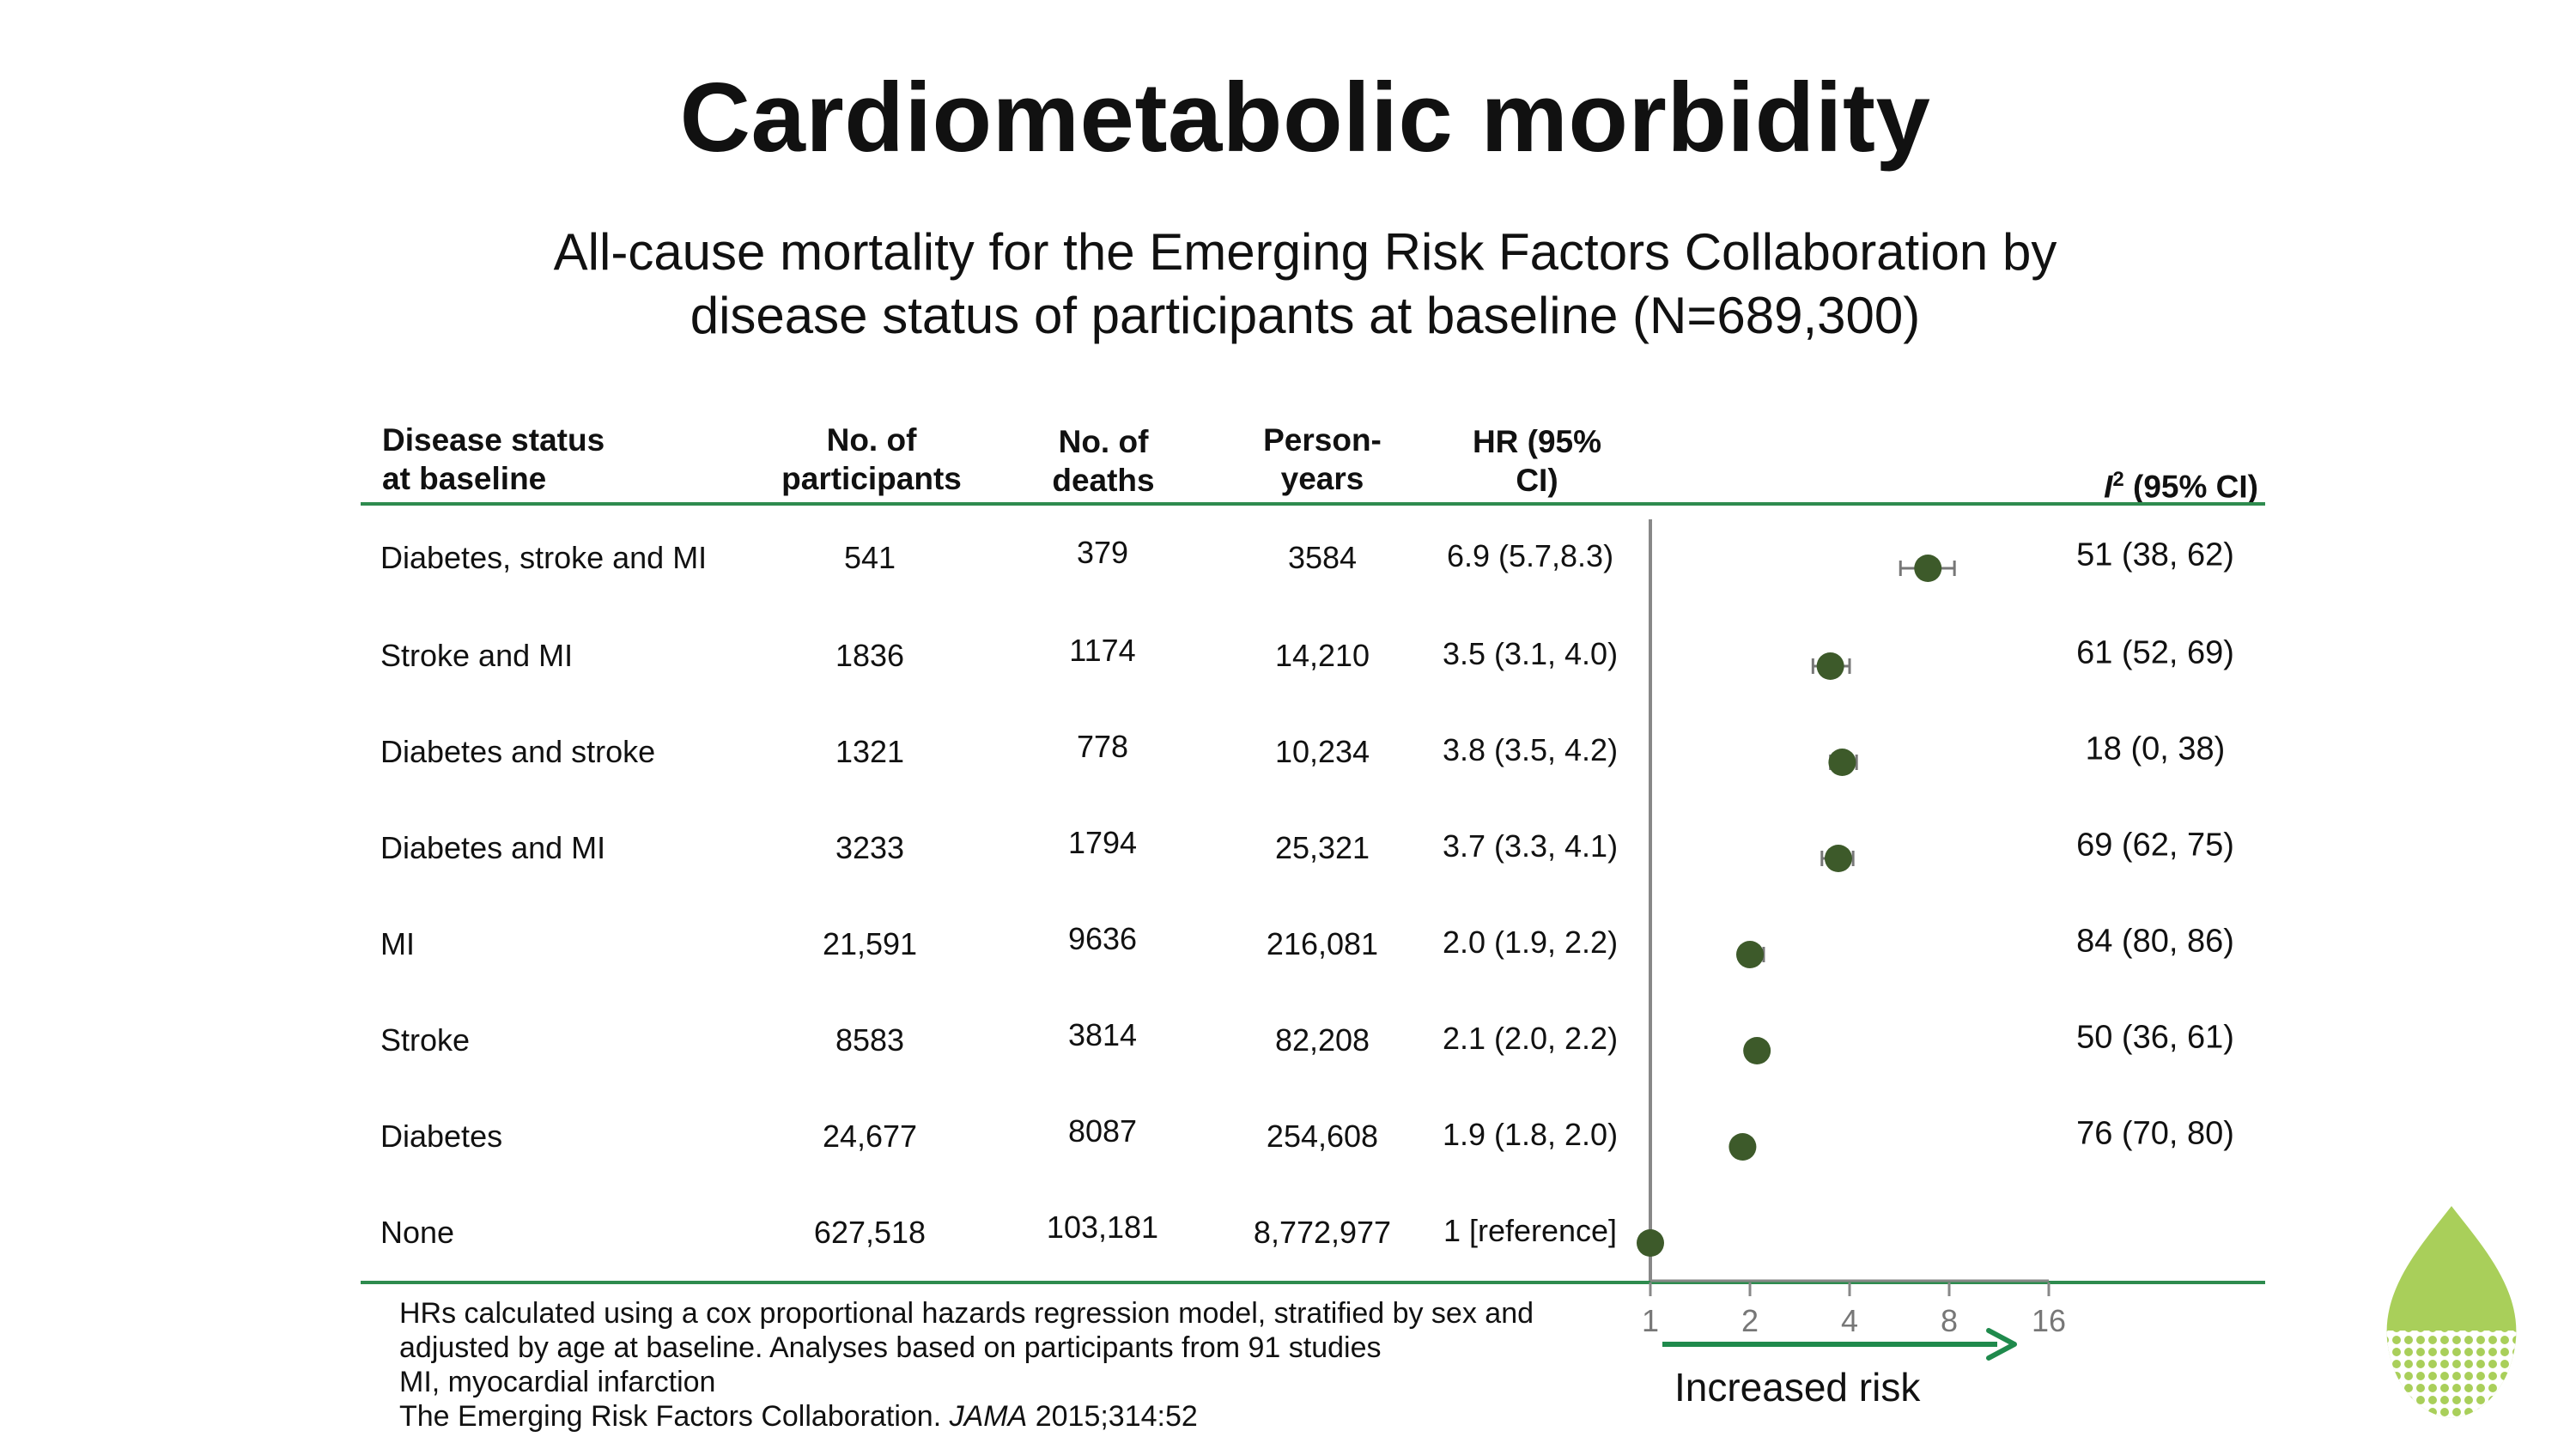 The image size is (2576, 1449). Describe the element at coordinates (2002, 1344) in the screenshot. I see `risk-arrow-head` at that location.